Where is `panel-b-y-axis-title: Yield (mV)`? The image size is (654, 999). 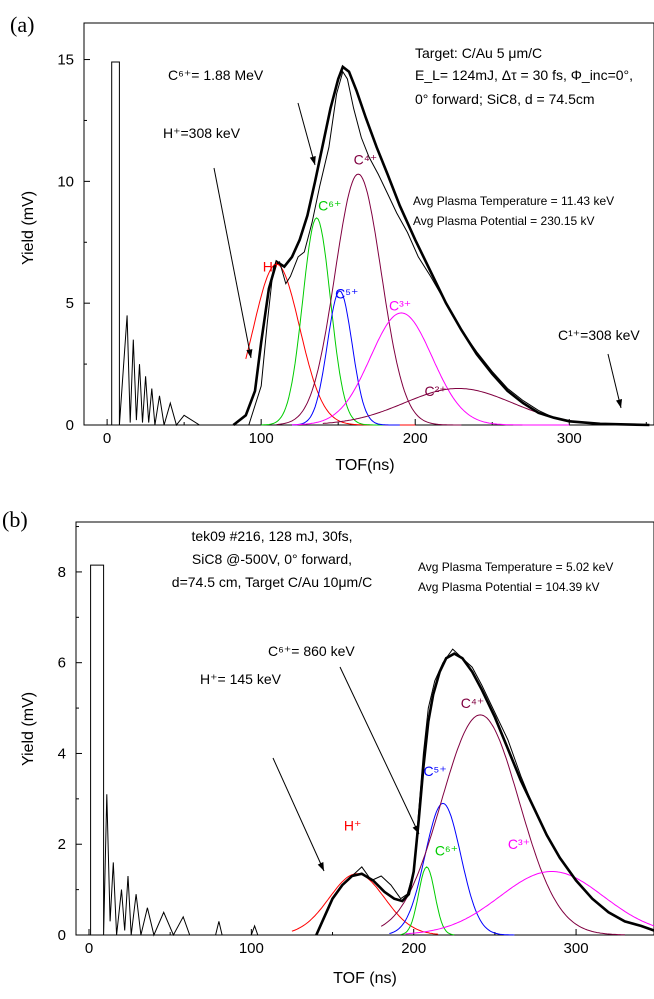 panel-b-y-axis-title: Yield (mV) is located at coordinates (28, 729).